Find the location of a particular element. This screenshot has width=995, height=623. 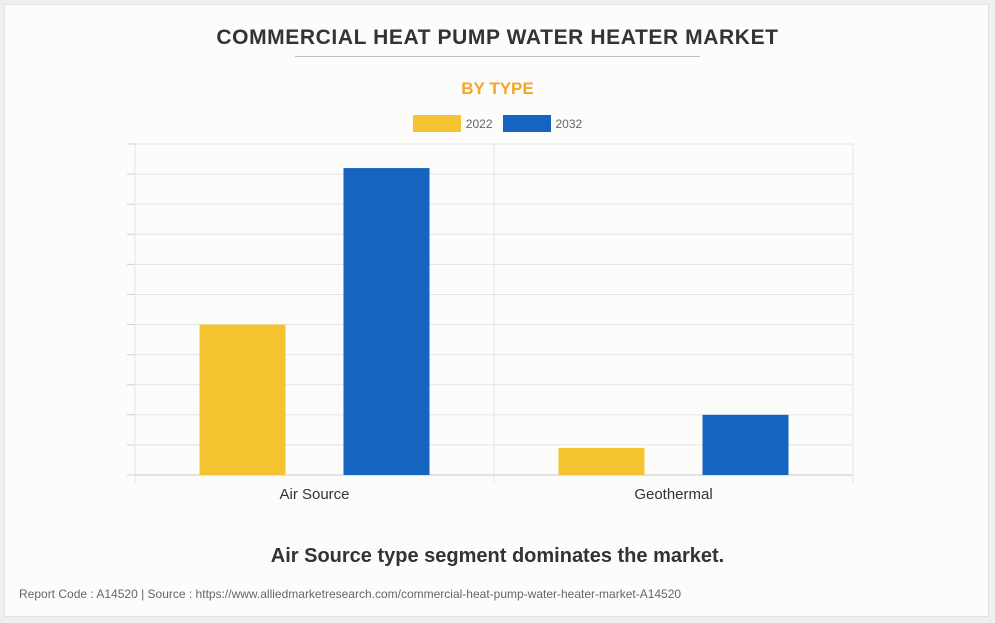

legend-swatch-2032 is located at coordinates (526, 123).